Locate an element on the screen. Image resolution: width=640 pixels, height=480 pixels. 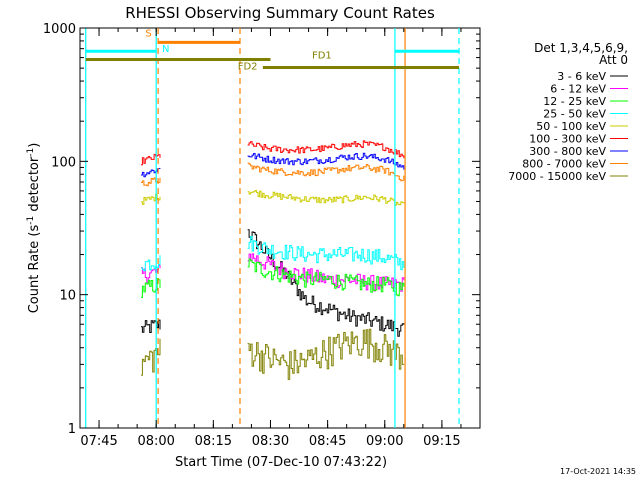
x-tick-label: 08:15 is located at coordinates (213, 441).